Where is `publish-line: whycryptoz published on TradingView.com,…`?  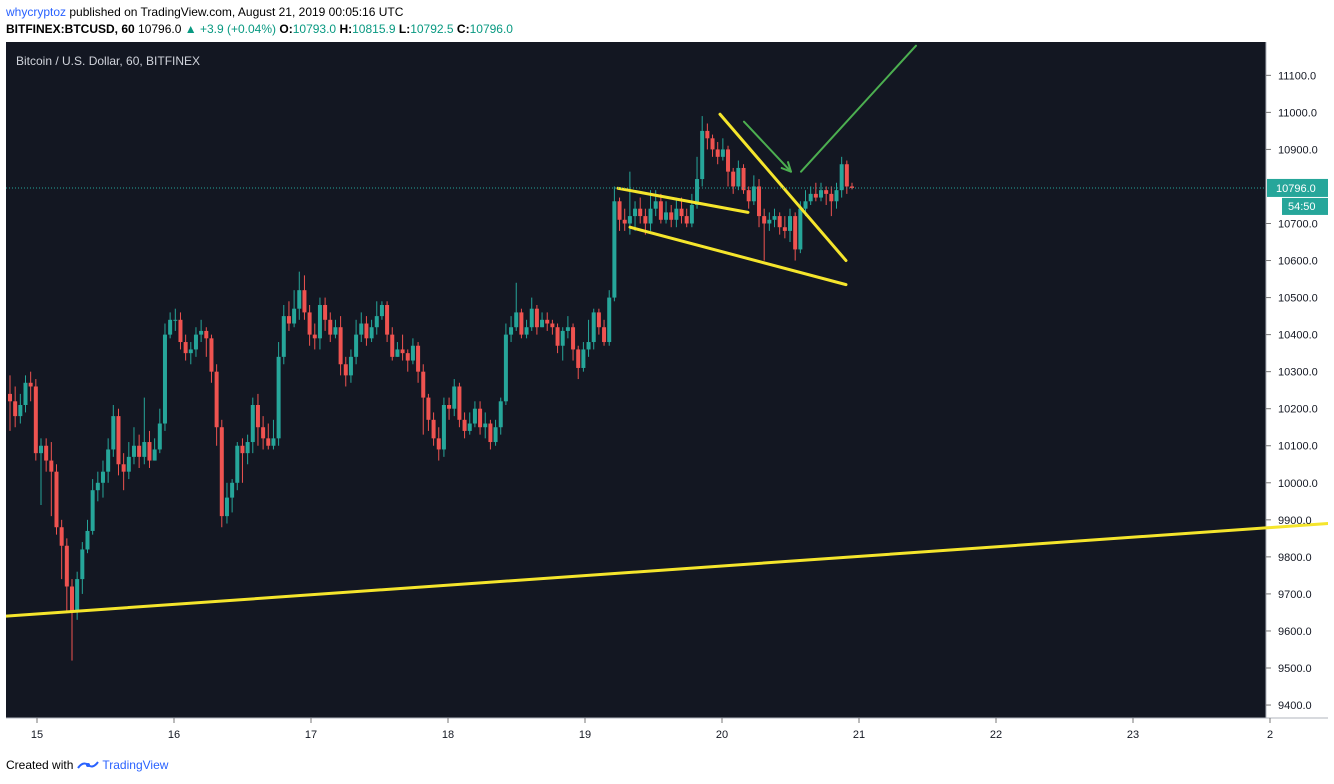 publish-line: whycryptoz published on TradingView.com,… is located at coordinates (259, 12).